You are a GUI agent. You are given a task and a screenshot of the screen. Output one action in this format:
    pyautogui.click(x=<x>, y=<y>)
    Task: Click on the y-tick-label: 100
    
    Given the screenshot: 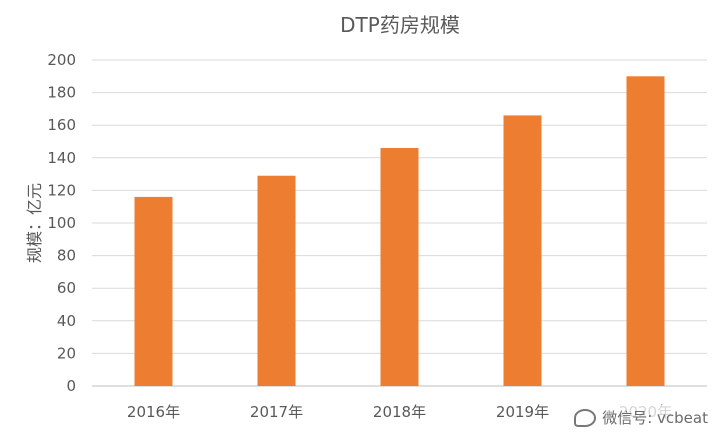 What is the action you would take?
    pyautogui.click(x=61, y=223)
    